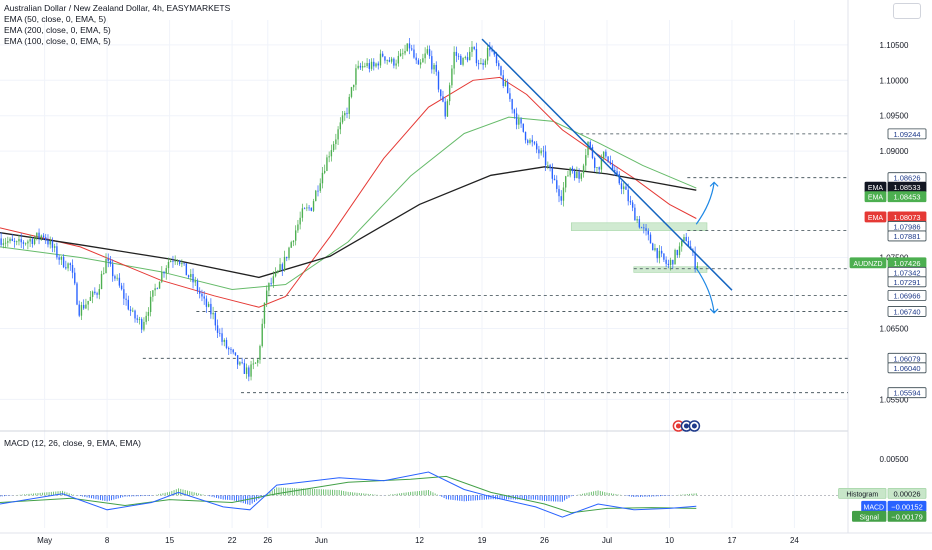 The width and height of the screenshot is (932, 550). What do you see at coordinates (907, 11) in the screenshot?
I see `fullscreen-button` at bounding box center [907, 11].